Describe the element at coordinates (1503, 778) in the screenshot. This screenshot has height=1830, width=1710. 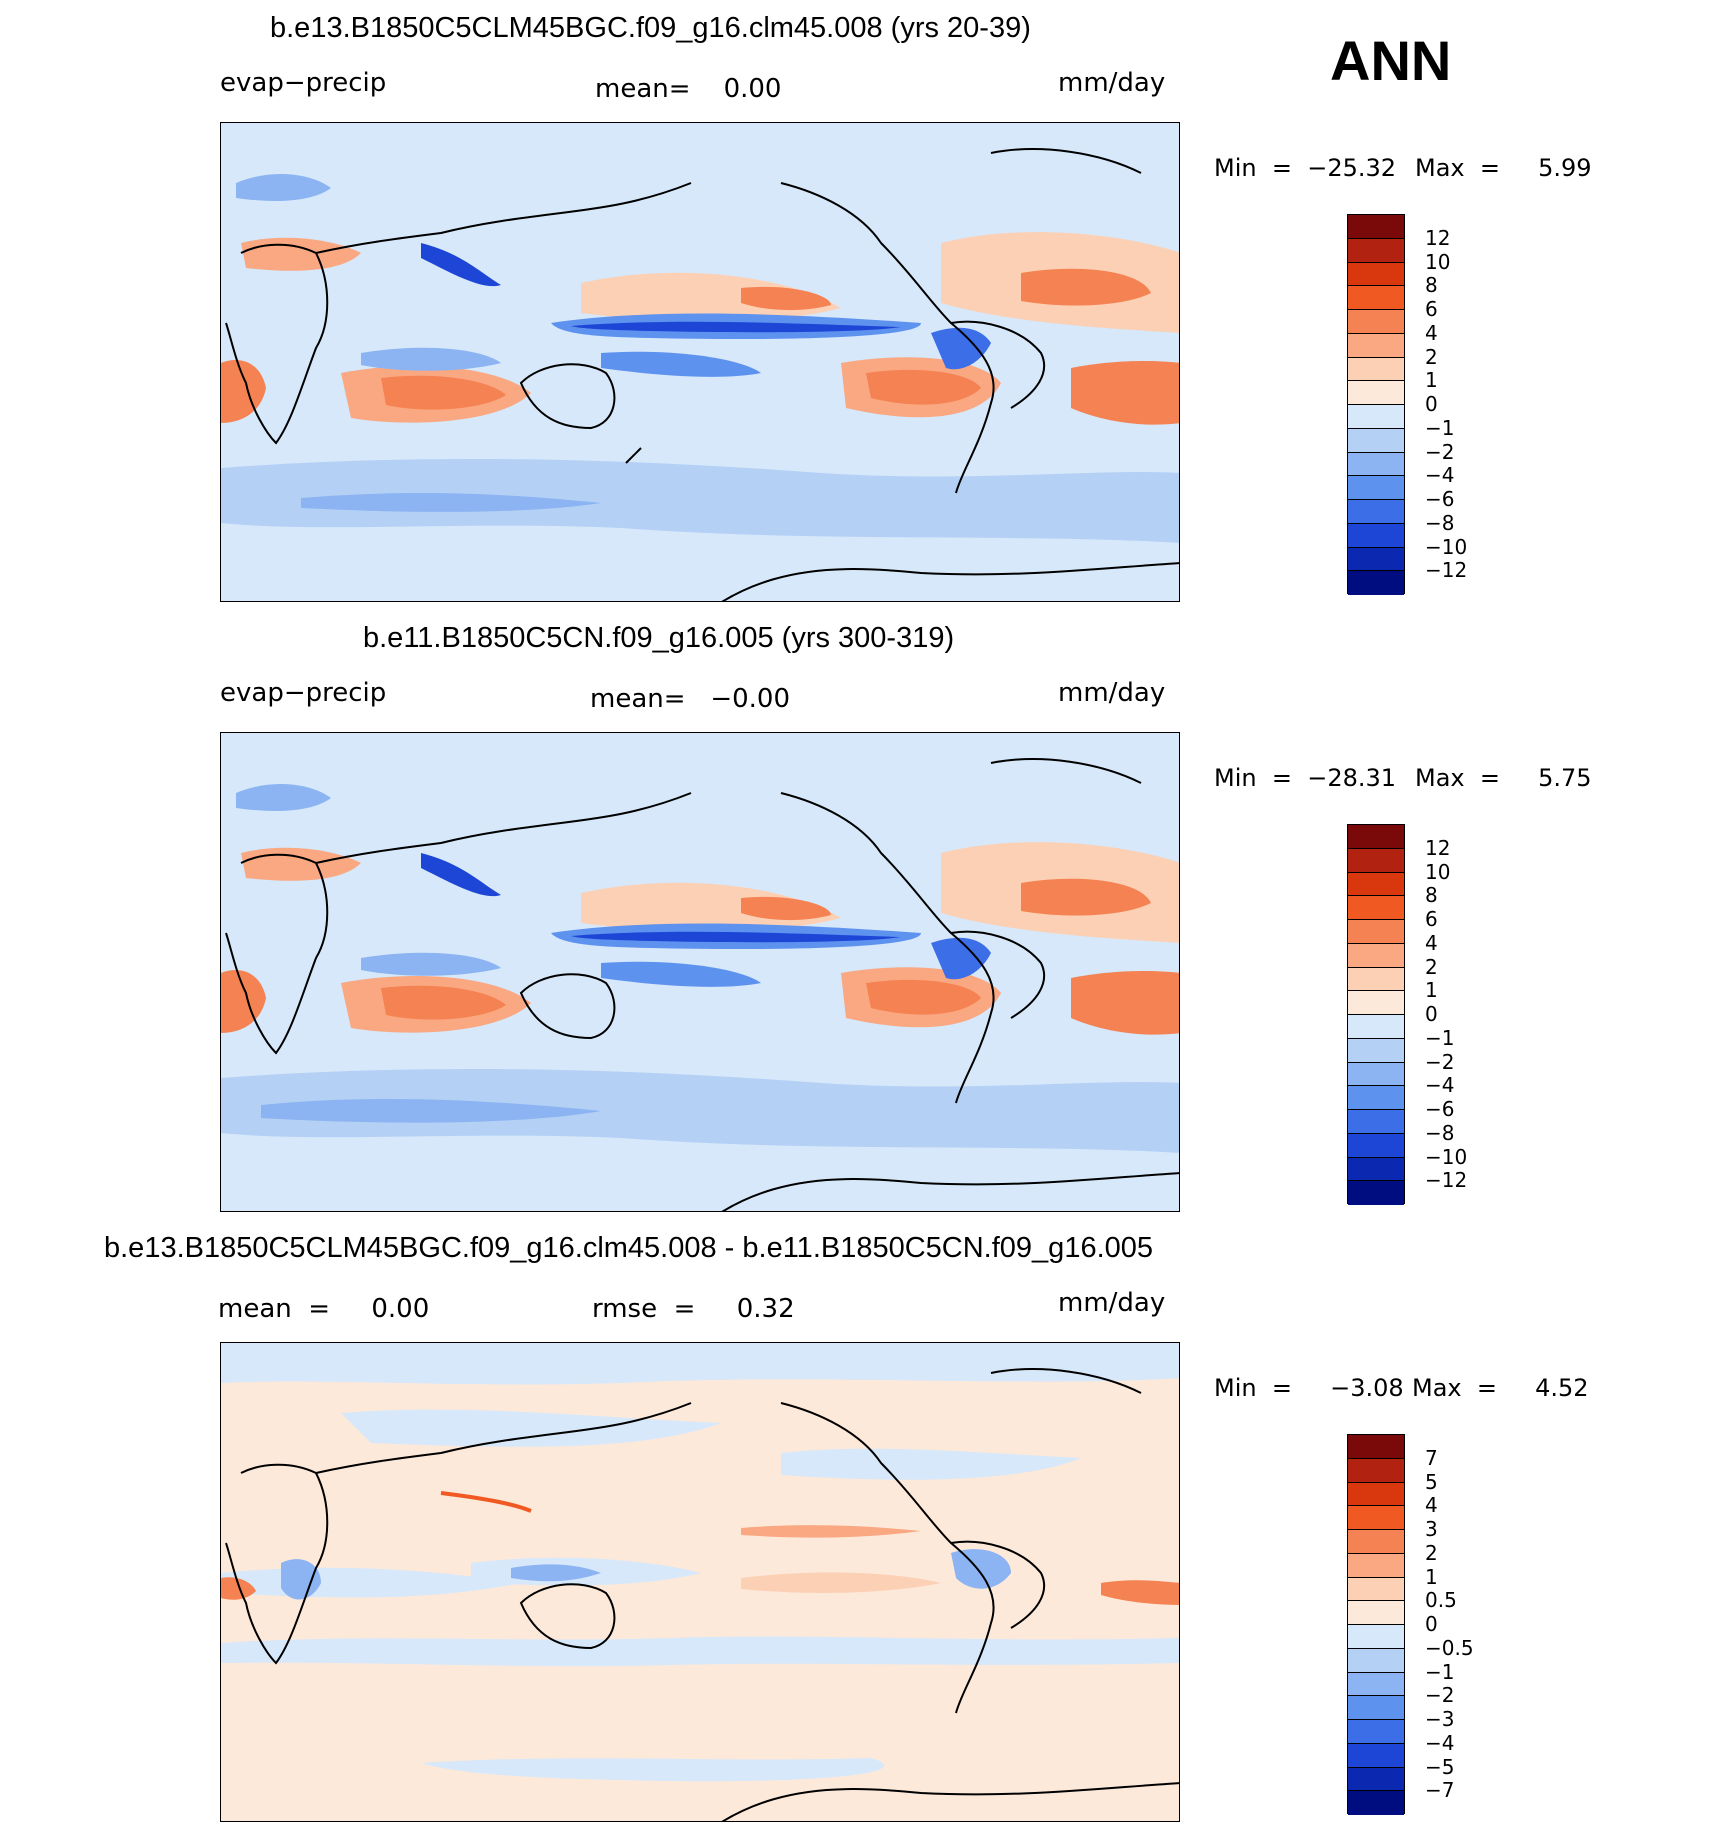
I see `panel-2-max: Max = 5.75` at that location.